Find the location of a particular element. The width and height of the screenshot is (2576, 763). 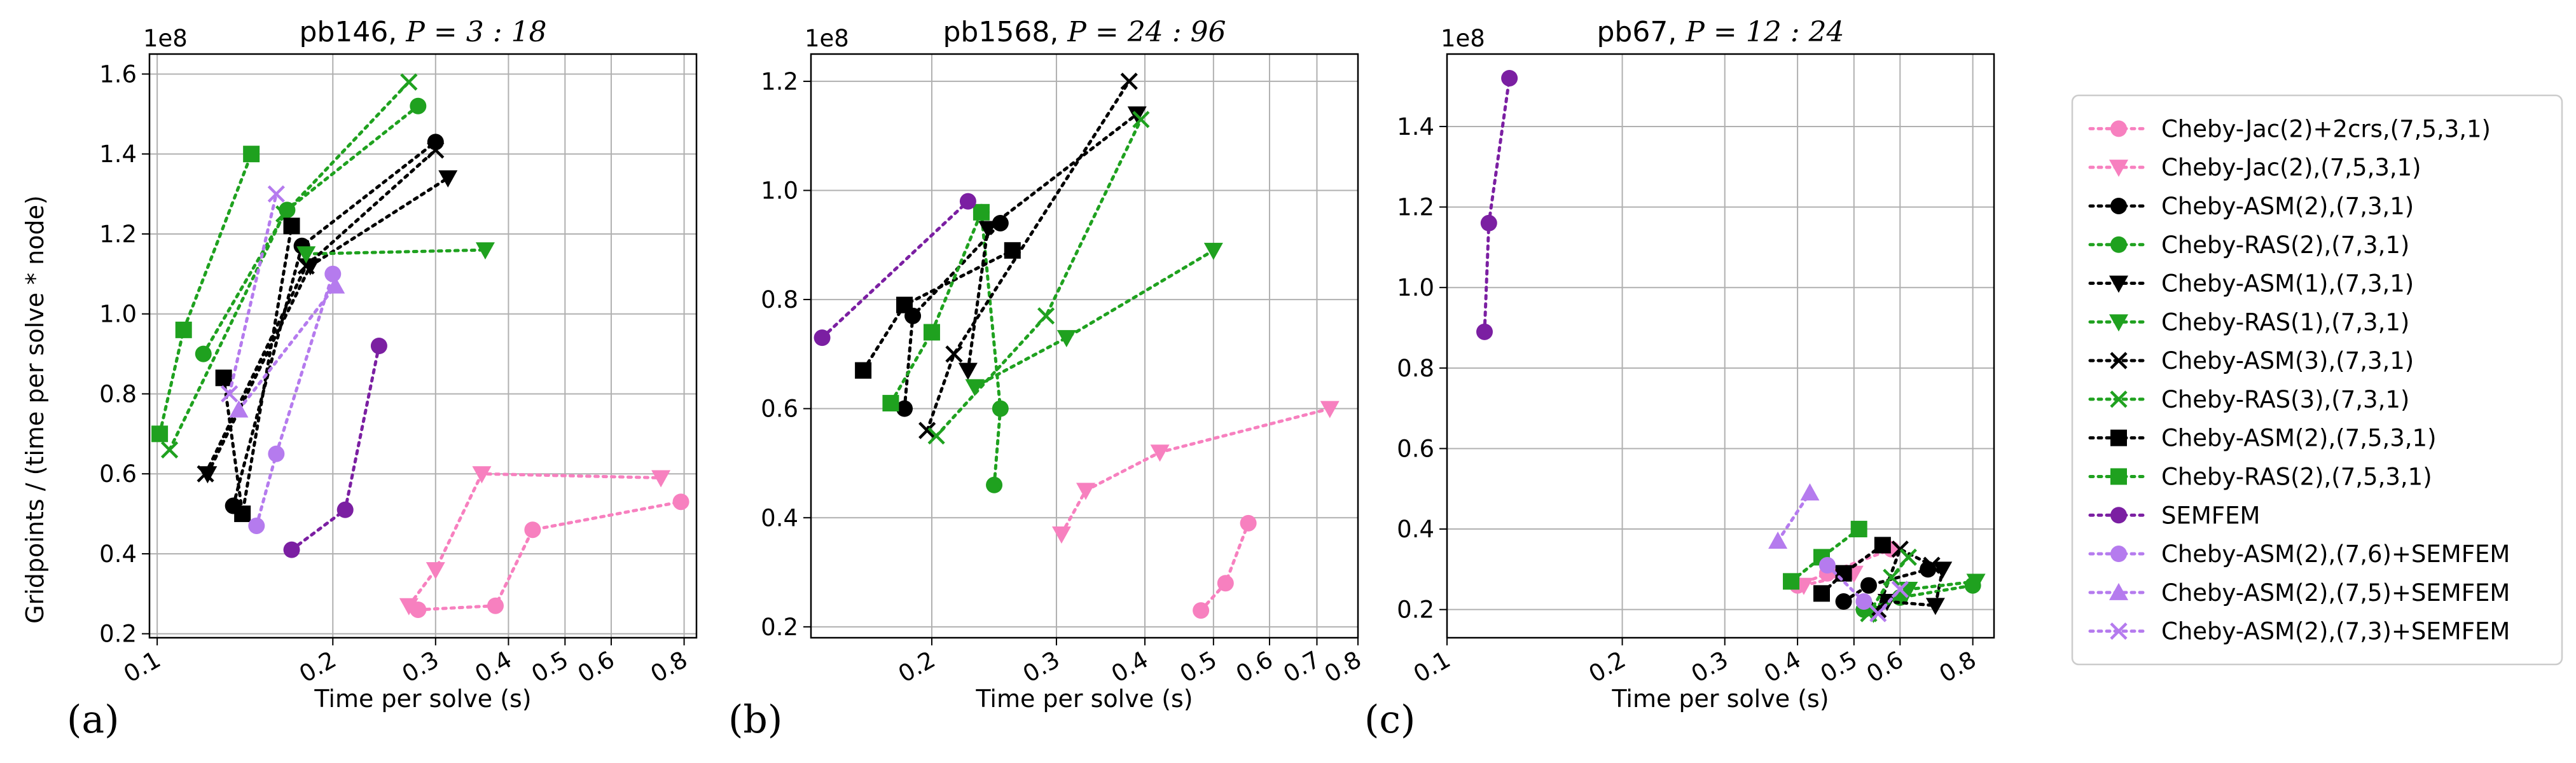

legend-entry-cheby-ras-3-7-3-1: Cheby-RAS(3),(7,3,1) is located at coordinates (2248, 400).